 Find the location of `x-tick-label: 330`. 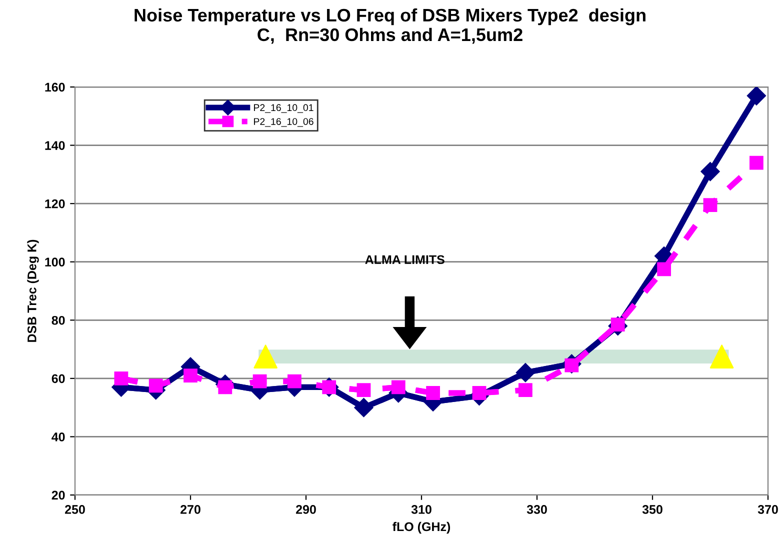

x-tick-label: 330 is located at coordinates (536, 509).